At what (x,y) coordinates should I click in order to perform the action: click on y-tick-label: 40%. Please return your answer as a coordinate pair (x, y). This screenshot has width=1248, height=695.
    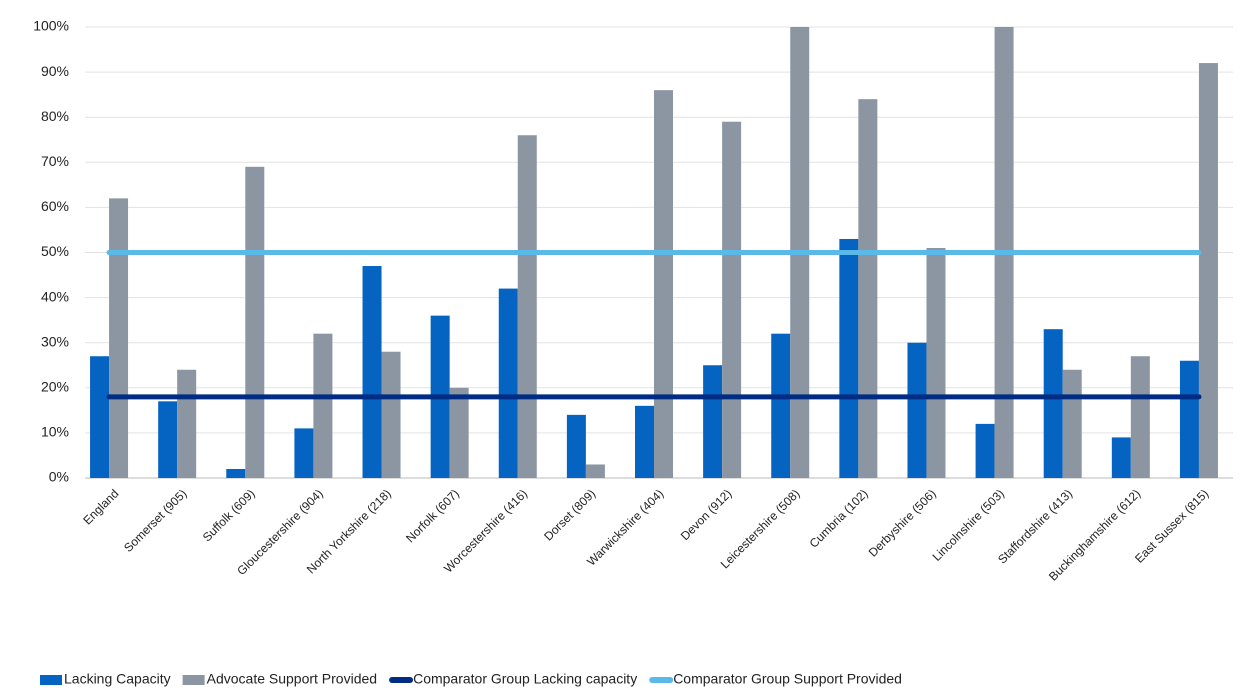
    Looking at the image, I should click on (55, 296).